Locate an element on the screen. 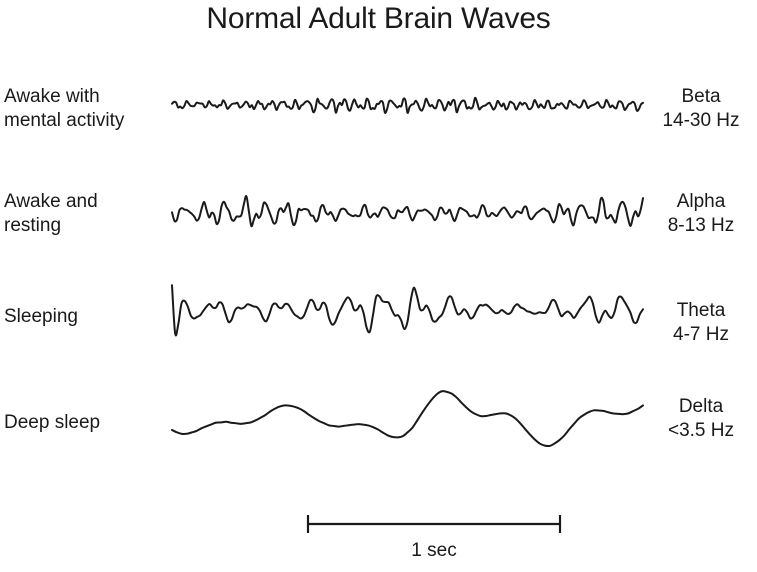 The height and width of the screenshot is (572, 757). band-freq-alpha: 8-13 Hz is located at coordinates (701, 225).